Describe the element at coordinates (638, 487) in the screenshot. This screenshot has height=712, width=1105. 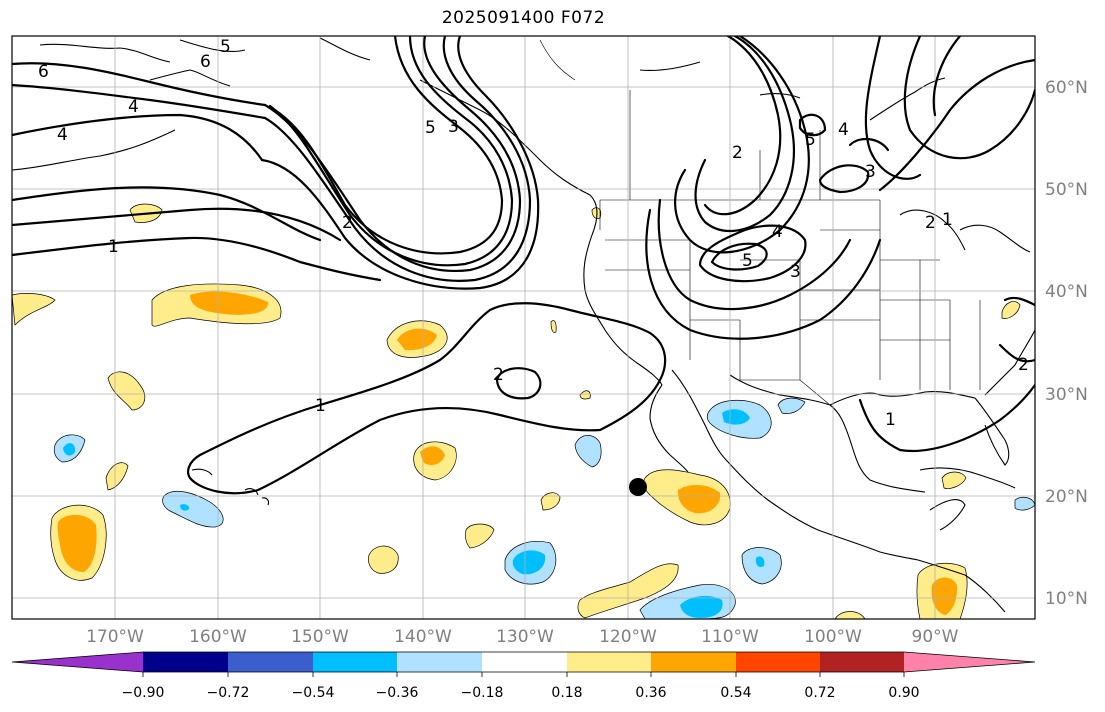
I see `location-marker` at that location.